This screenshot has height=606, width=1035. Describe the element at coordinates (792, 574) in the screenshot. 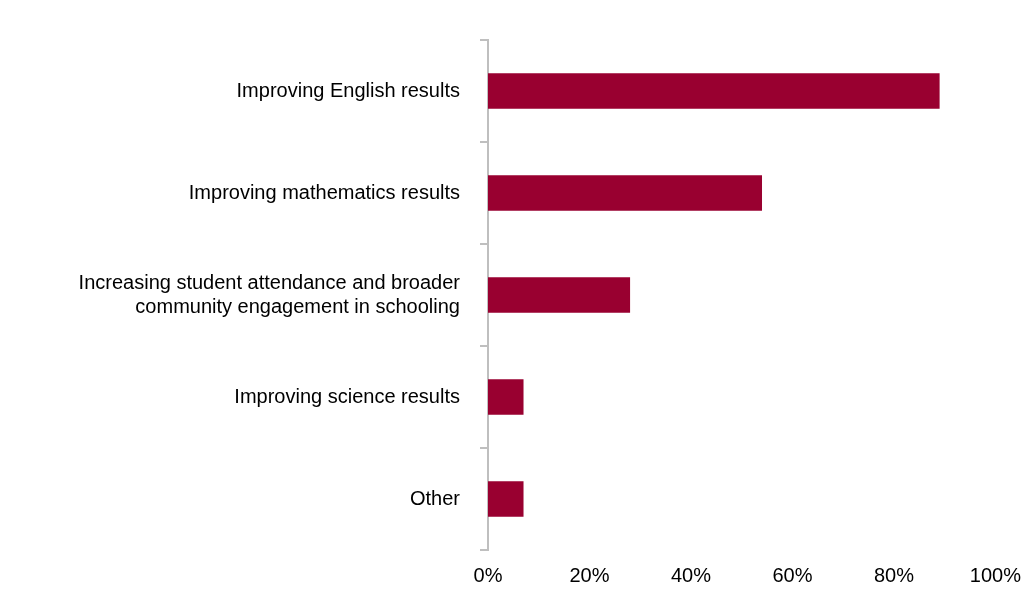

I see `x-tick-label: 60%` at that location.